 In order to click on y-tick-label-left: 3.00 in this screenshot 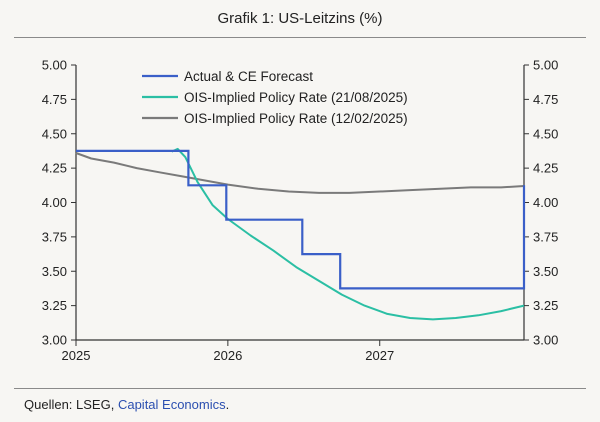, I will do `click(54, 340)`.